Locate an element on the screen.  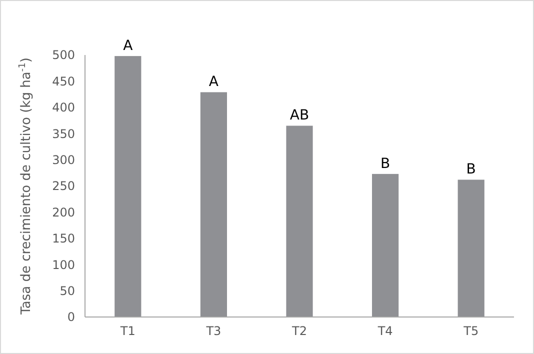
y-tick-label: 500 is located at coordinates (63, 55).